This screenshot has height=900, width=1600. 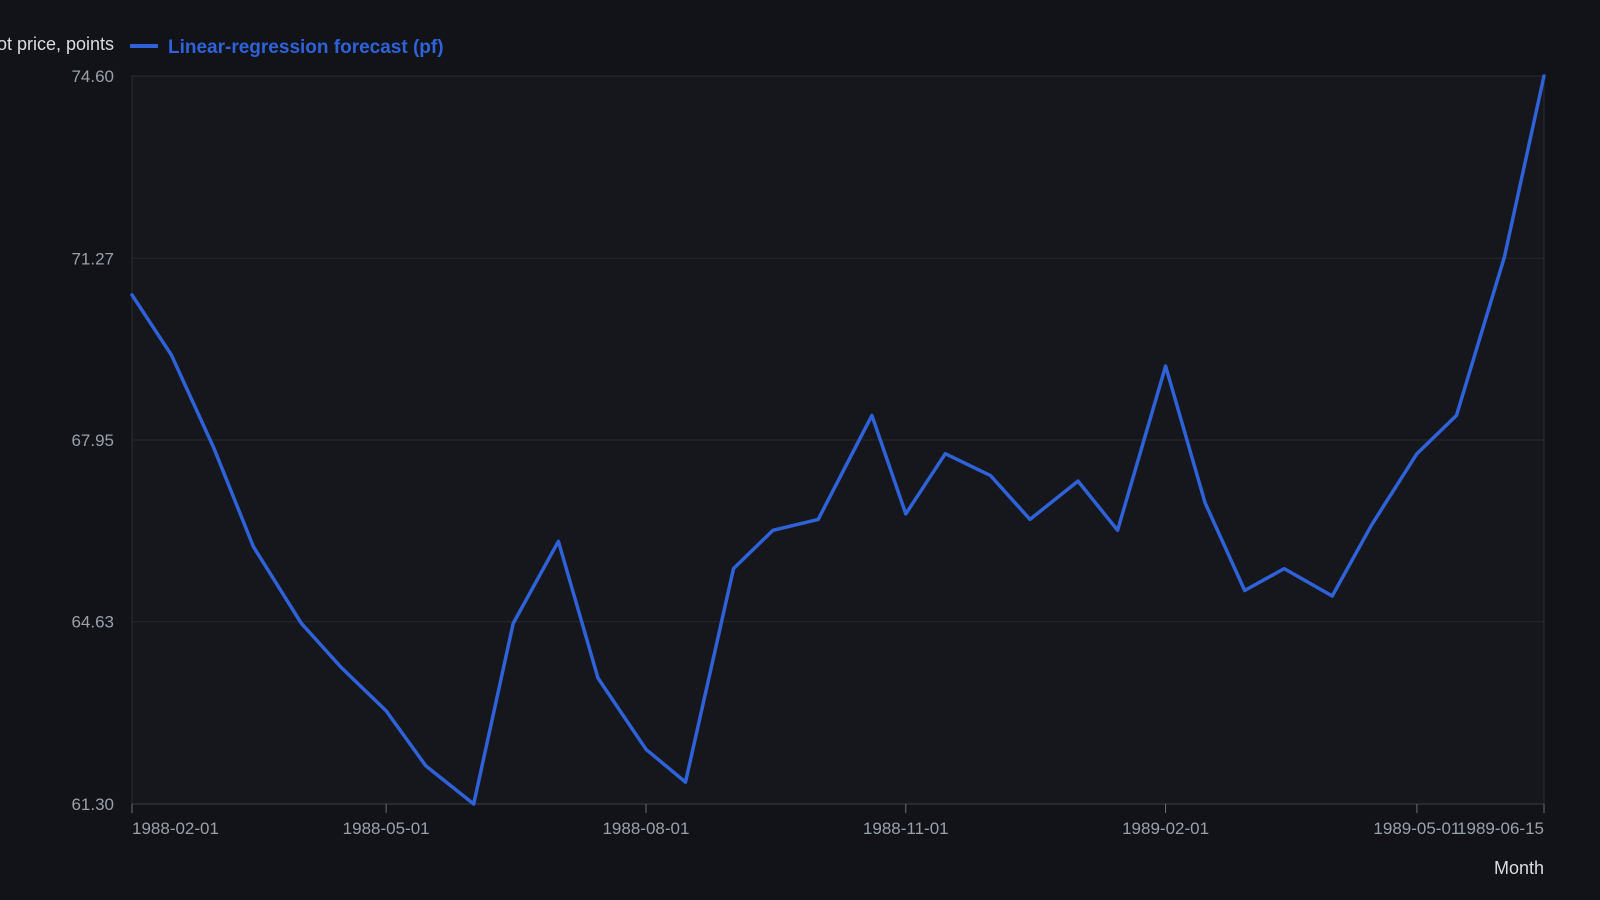 I want to click on x-axis-title: Month, so click(x=1519, y=868).